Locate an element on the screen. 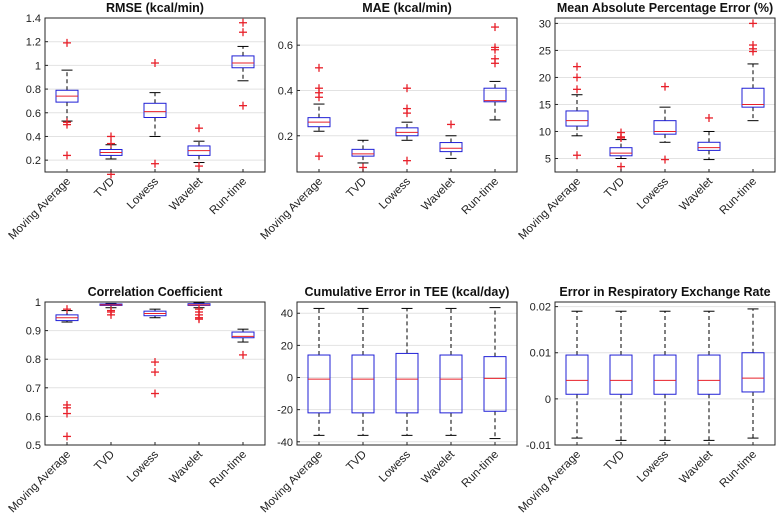  y-tick-label: 0.6 is located at coordinates (33, 114).